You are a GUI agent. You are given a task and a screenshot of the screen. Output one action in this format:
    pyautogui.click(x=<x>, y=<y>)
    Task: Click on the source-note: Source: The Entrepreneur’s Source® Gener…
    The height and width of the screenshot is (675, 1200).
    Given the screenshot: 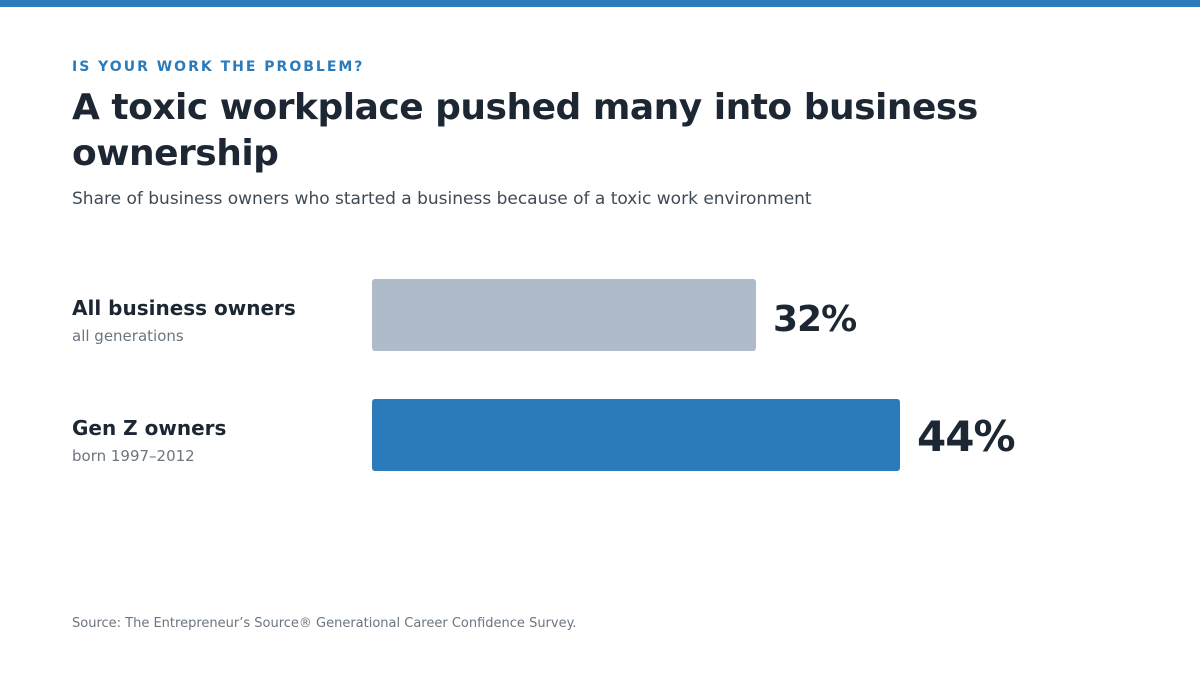 What is the action you would take?
    pyautogui.click(x=324, y=623)
    